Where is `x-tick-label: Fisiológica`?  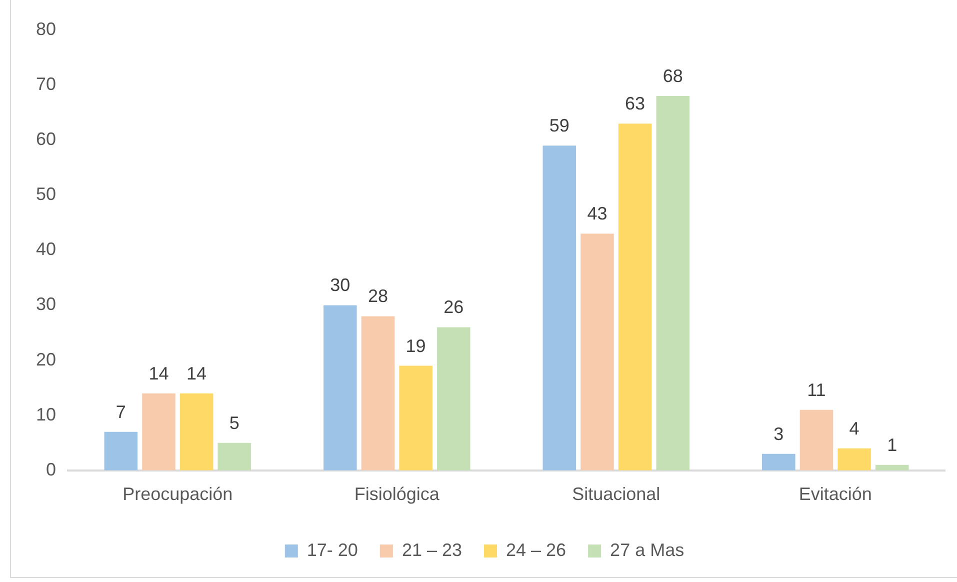
x-tick-label: Fisiológica is located at coordinates (397, 494).